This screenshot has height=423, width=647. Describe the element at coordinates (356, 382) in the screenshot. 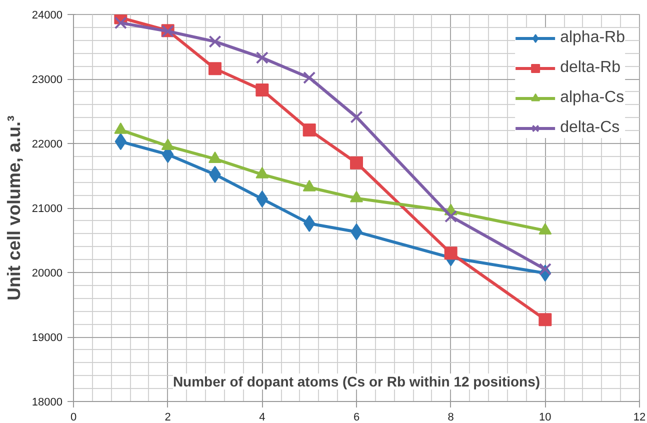

I see `x-axis-title: Number of dopant atoms (Cs or Rb within 12 positions)` at that location.